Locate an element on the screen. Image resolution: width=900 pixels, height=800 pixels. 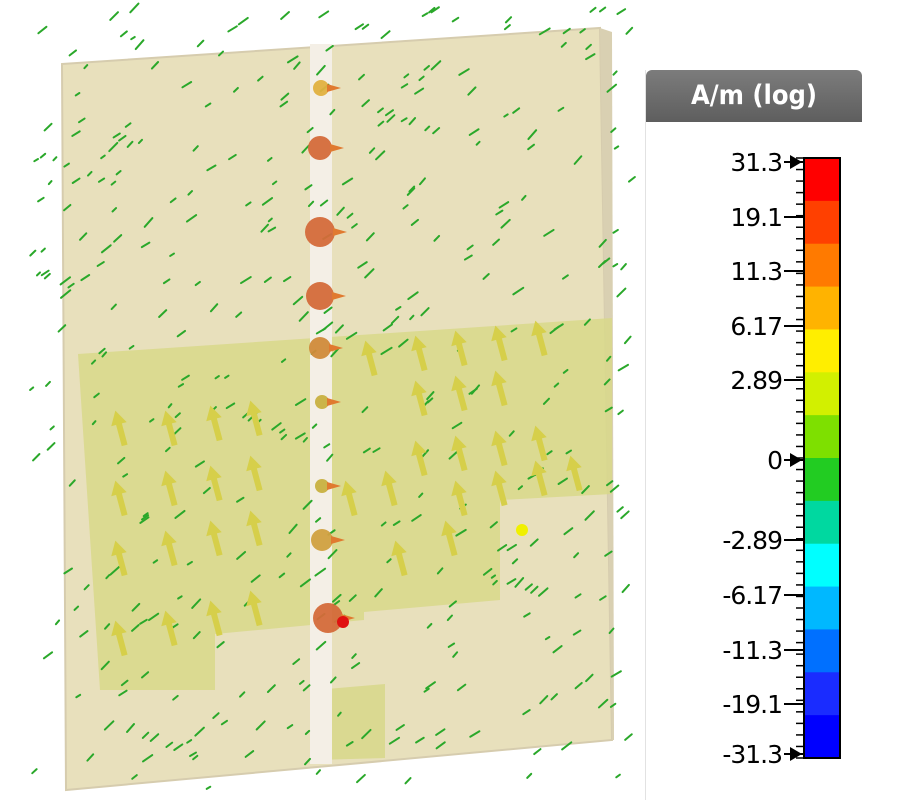
legend-tick-label: 11.3 is located at coordinates (756, 271).